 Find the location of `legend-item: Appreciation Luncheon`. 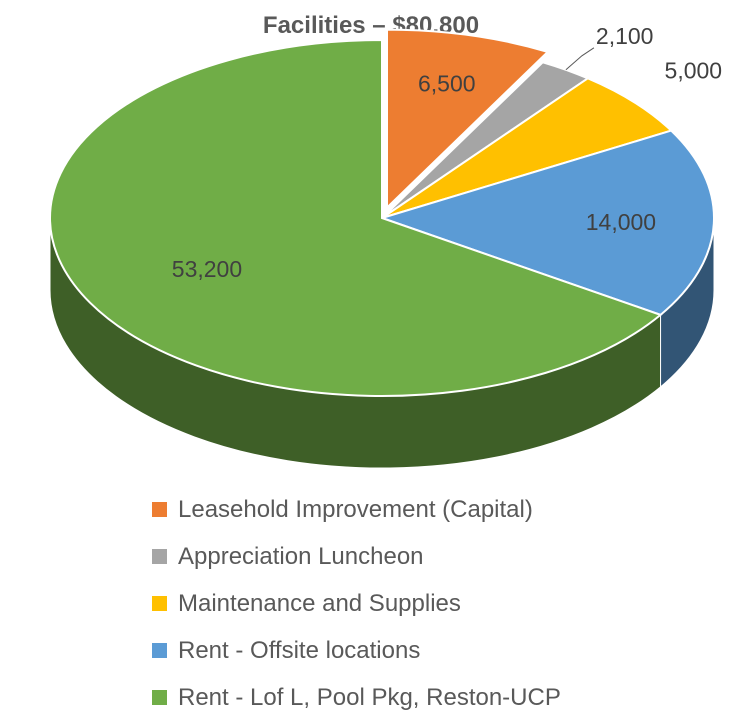

legend-item: Appreciation Luncheon is located at coordinates (356, 556).